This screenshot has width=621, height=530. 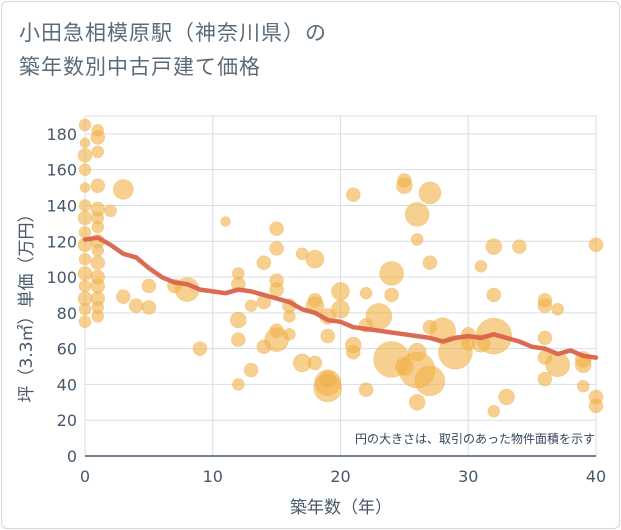 What do you see at coordinates (61, 295) in the screenshot?
I see `y-tick-labels: 0 20 40 60 80 100 120 140 160 180` at bounding box center [61, 295].